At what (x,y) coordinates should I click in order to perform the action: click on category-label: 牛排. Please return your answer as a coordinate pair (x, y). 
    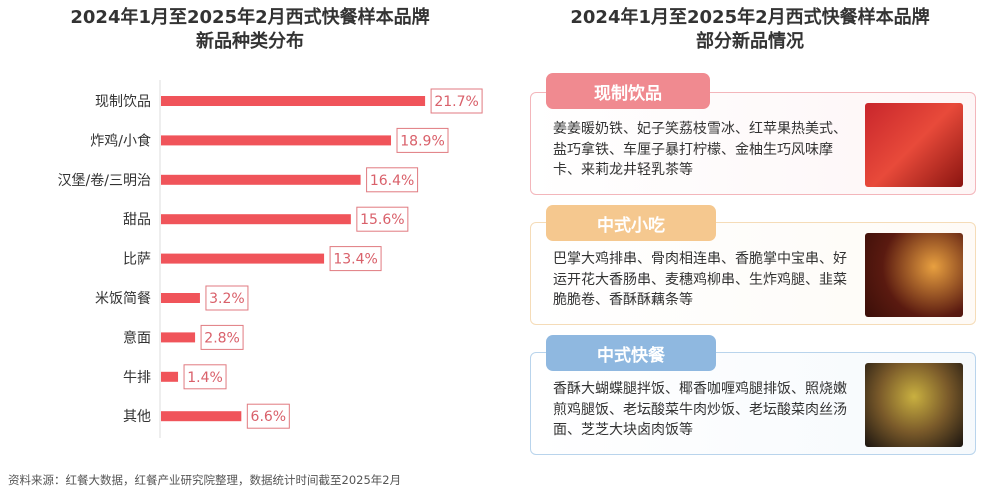
    Looking at the image, I should click on (137, 378).